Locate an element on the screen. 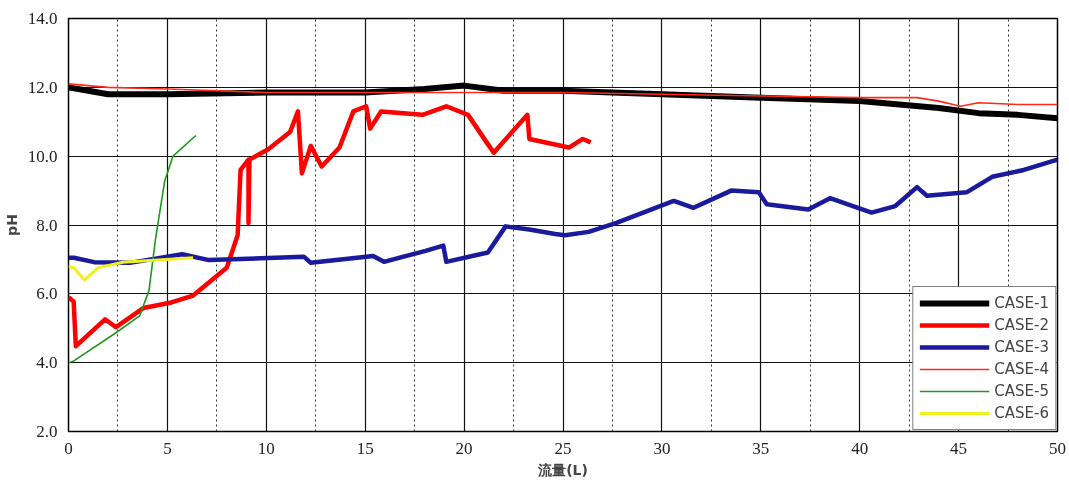  x-tick-label: 35 is located at coordinates (761, 448).